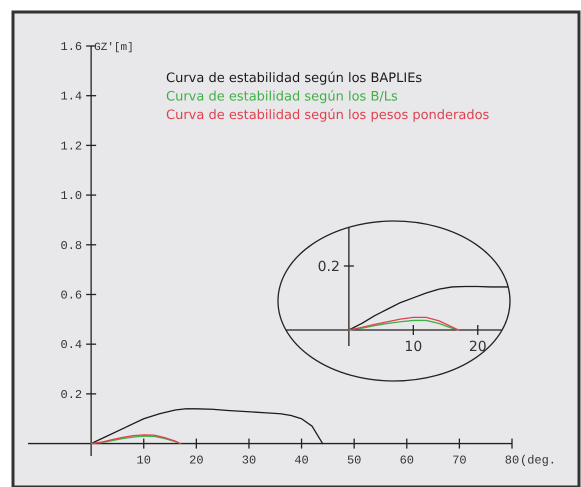 The width and height of the screenshot is (581, 487). What do you see at coordinates (294, 78) in the screenshot?
I see `text: Curva de estabilidad según los BAPLIEs` at bounding box center [294, 78].